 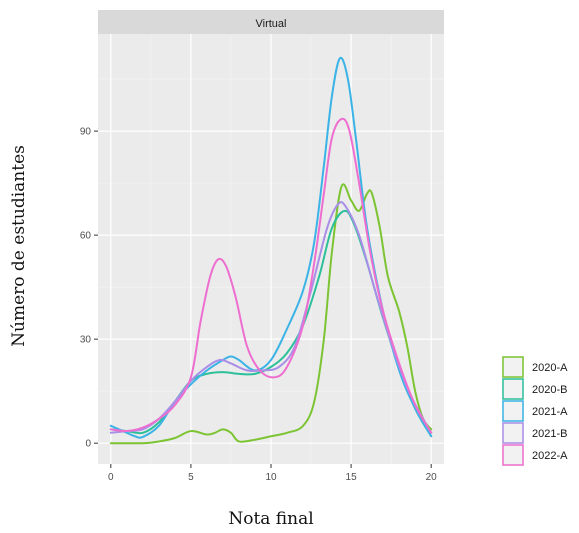 I want to click on legend-label: 2021-A, so click(x=550, y=412).